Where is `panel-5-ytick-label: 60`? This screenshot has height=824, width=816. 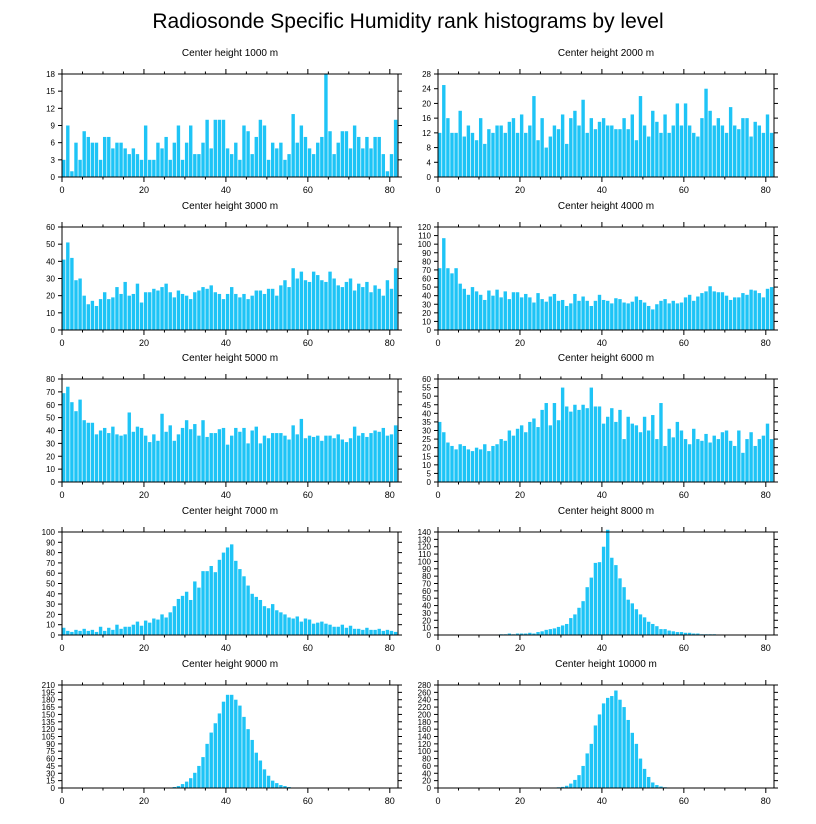
panel-5-ytick-label: 60 is located at coordinates (50, 405).